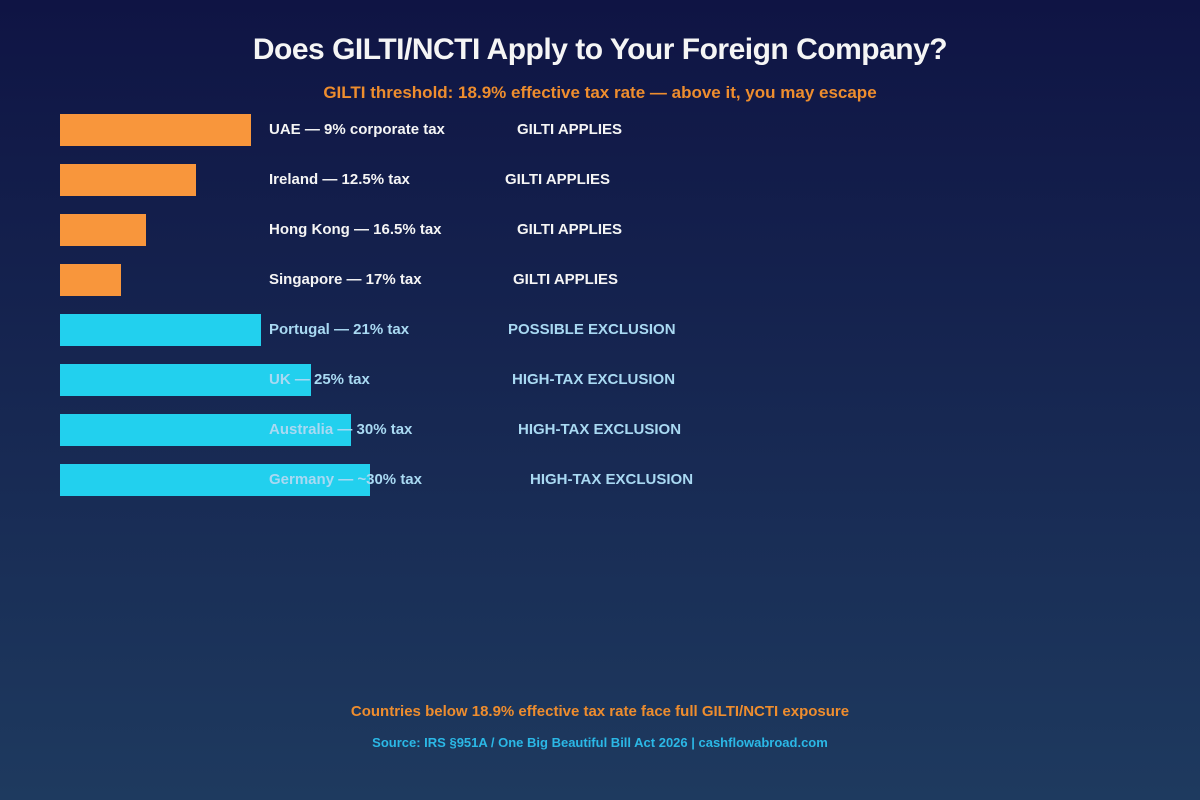 This screenshot has width=1200, height=800. I want to click on chart-row: Hong Kong — 16.5% tax GILTI APPLIES, so click(600, 230).